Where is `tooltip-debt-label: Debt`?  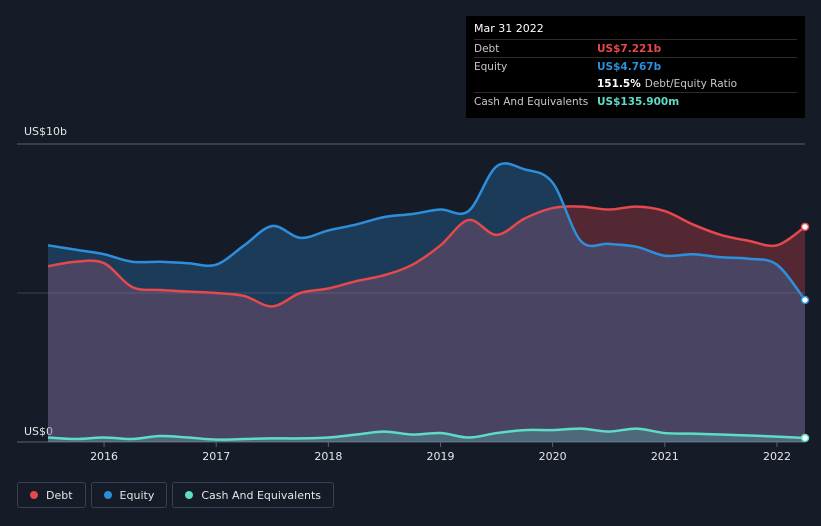 tooltip-debt-label: Debt is located at coordinates (487, 48).